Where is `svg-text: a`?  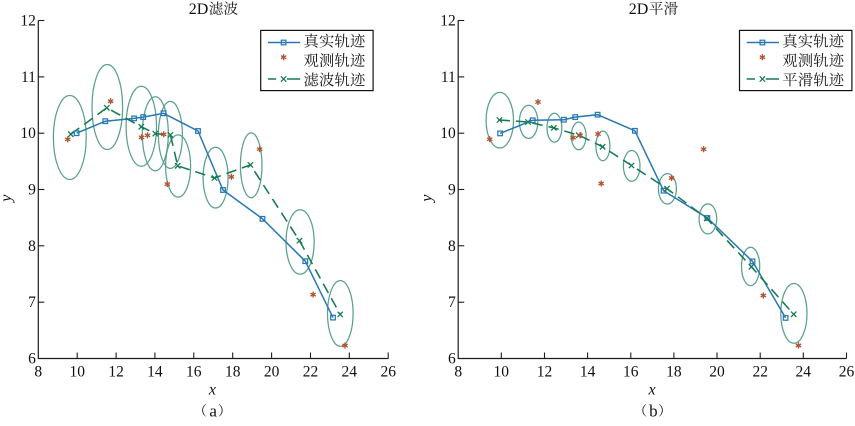 svg-text: a is located at coordinates (213, 410).